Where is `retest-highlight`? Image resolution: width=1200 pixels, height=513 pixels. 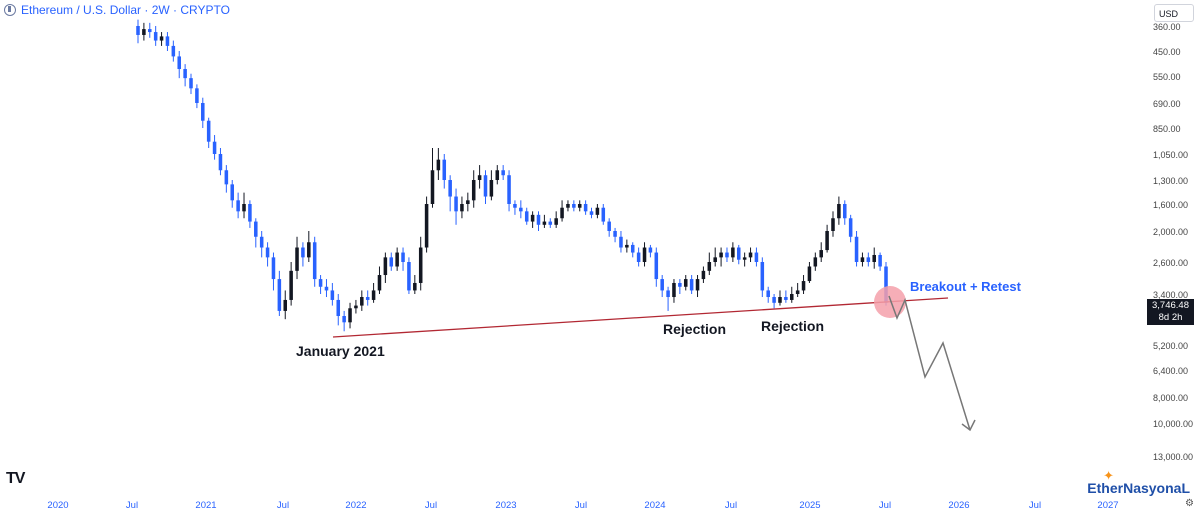 retest-highlight is located at coordinates (890, 302).